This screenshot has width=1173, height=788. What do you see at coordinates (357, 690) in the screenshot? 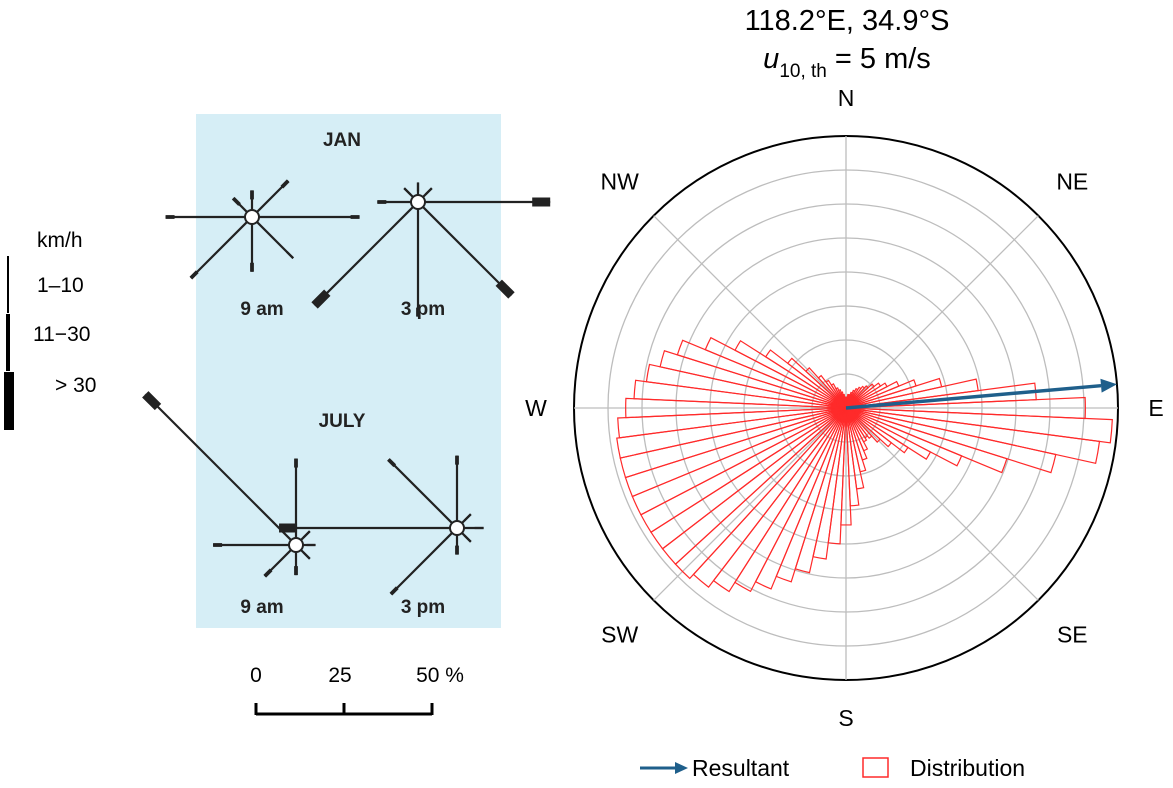
I see `percent-scale: 0 25 50 %` at bounding box center [357, 690].